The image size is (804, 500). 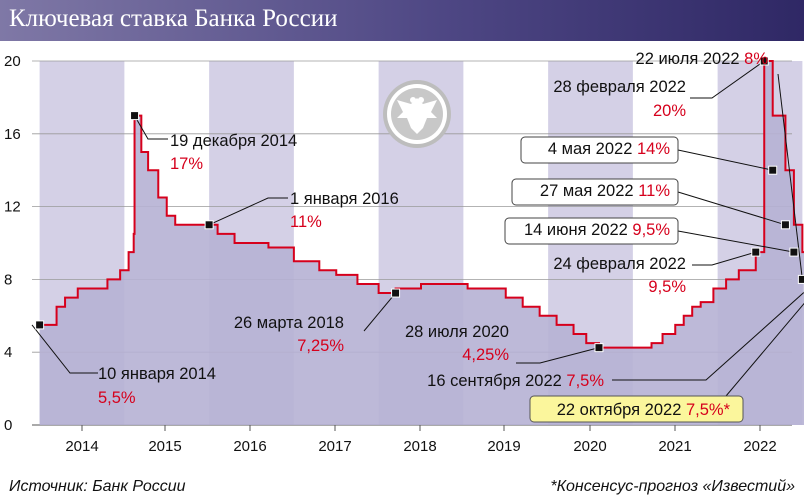 I want to click on annotation-date: 24 февраля 2022, so click(x=619, y=264).